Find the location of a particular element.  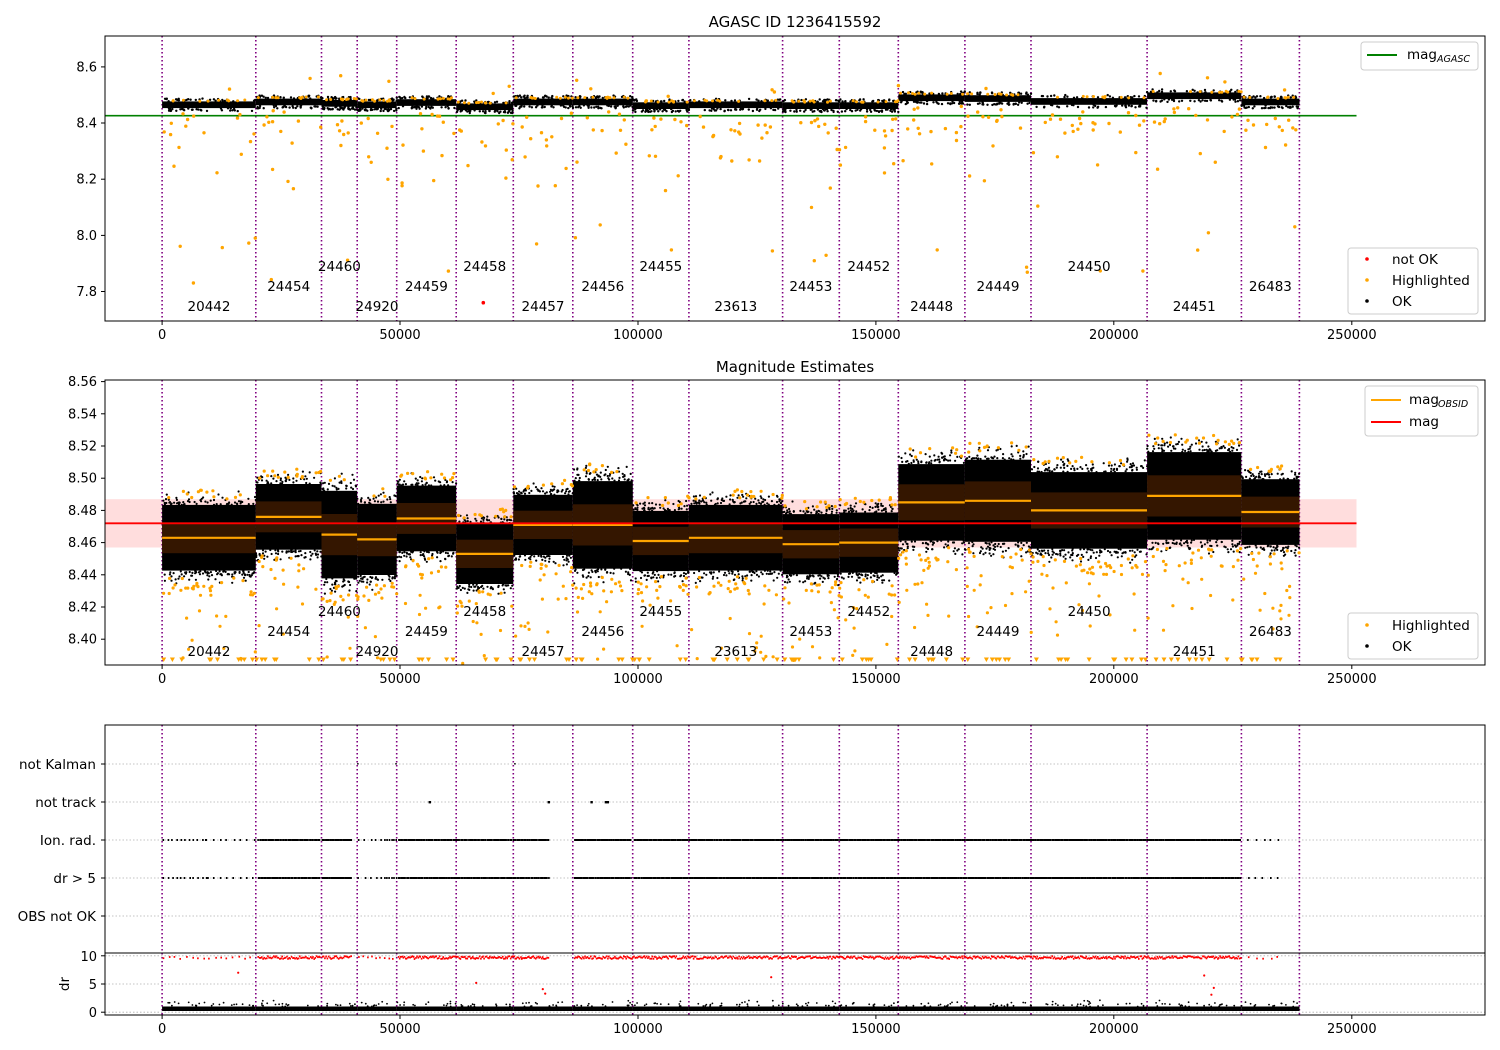

ok-points-band is located at coordinates (869, 105).